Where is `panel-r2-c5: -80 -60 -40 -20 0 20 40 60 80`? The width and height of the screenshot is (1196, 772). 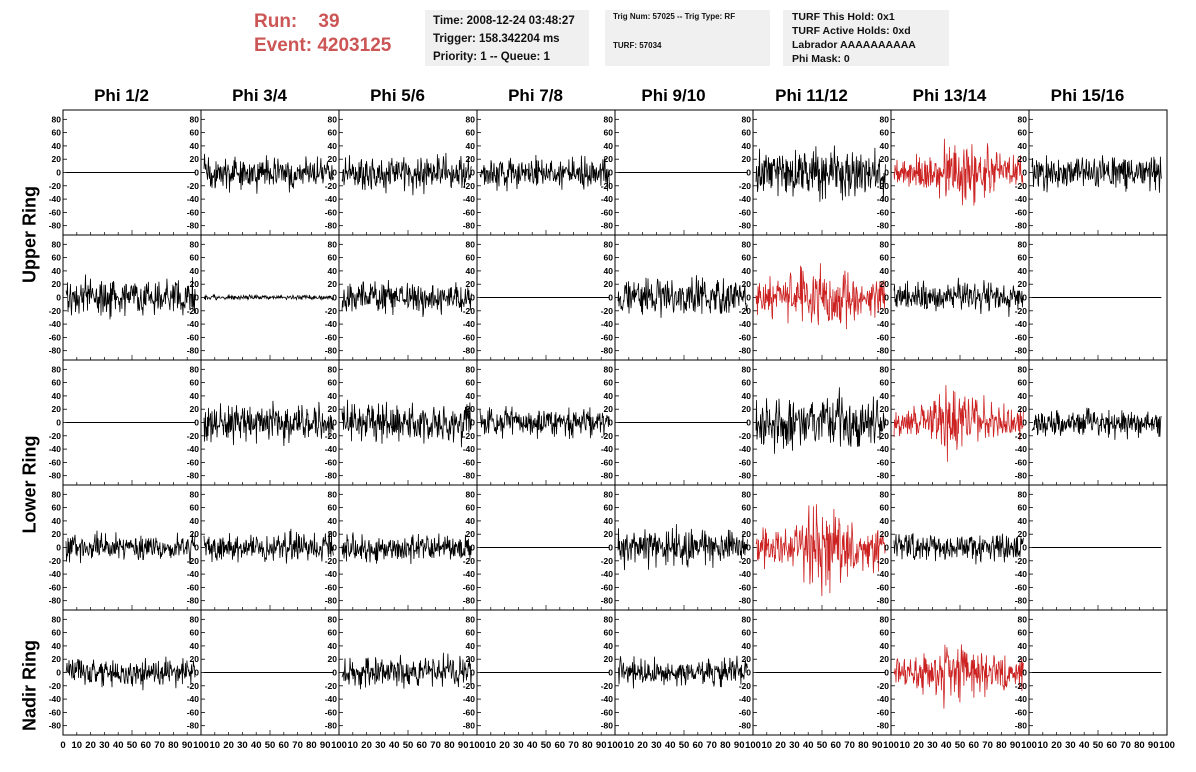
panel-r2-c5: -80 -60 -40 -20 0 20 40 60 80 is located at coordinates (815, 422).